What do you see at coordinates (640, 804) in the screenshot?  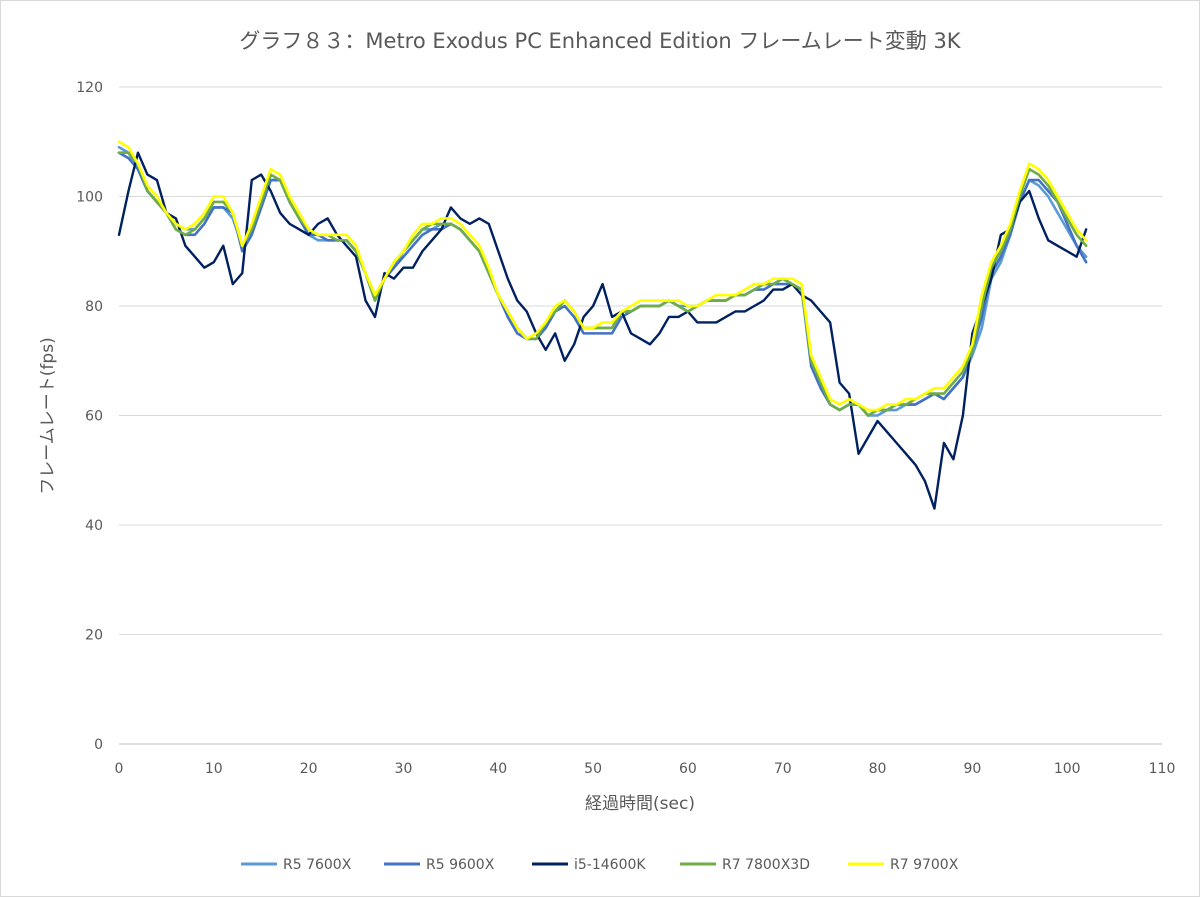 I see `x-axis-title: 経過時間(sec)` at bounding box center [640, 804].